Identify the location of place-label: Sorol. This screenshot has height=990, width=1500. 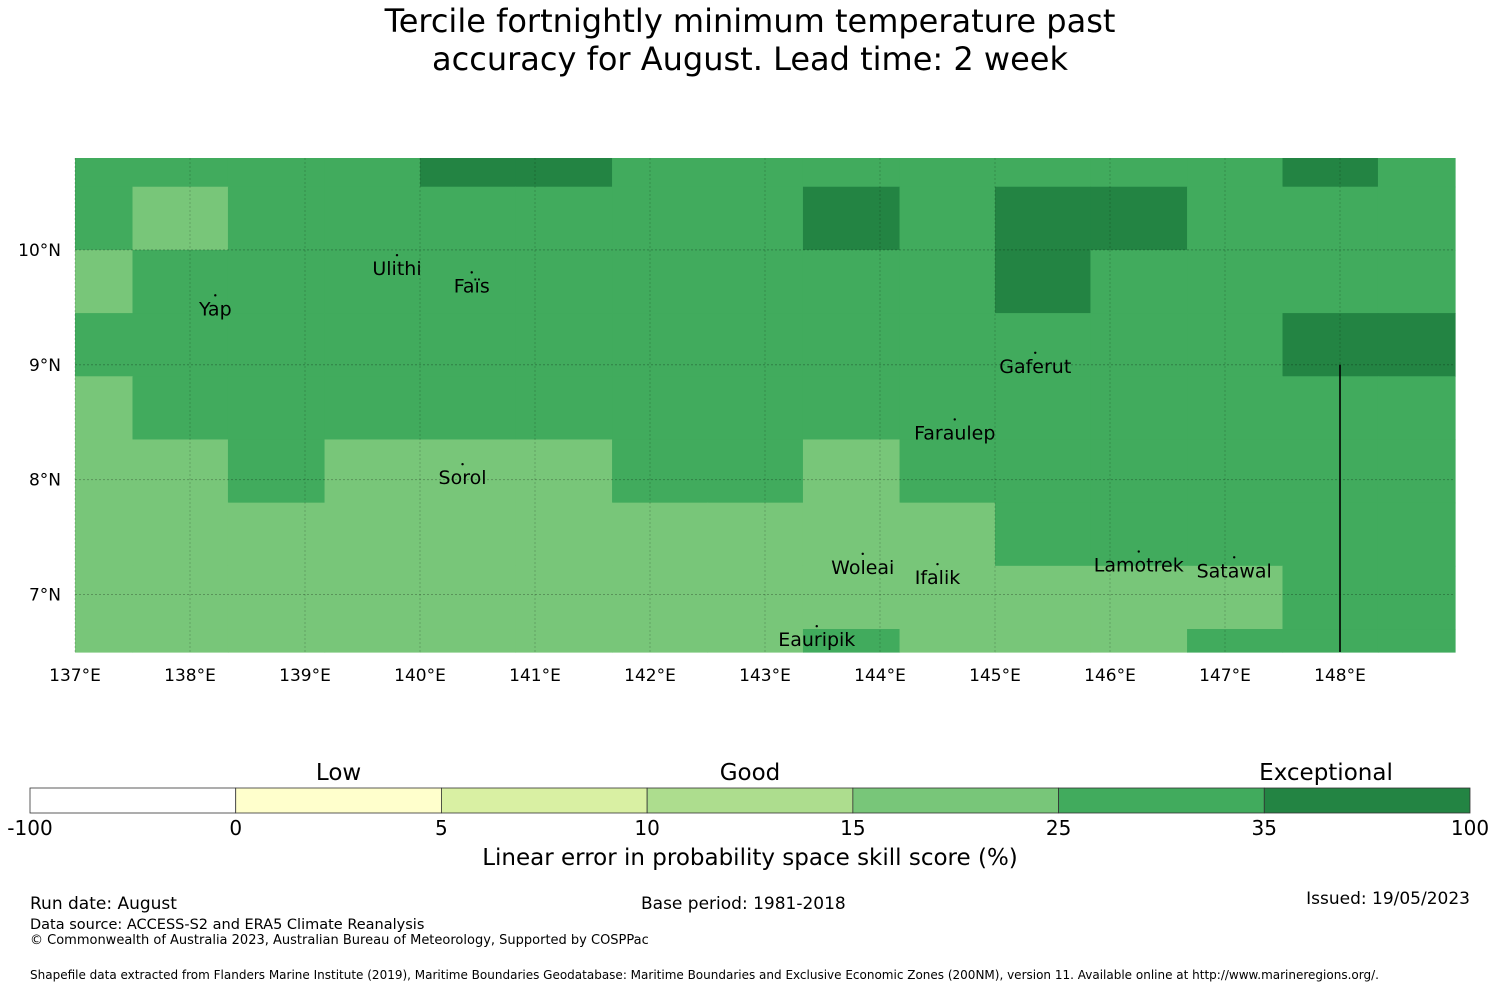
(463, 478).